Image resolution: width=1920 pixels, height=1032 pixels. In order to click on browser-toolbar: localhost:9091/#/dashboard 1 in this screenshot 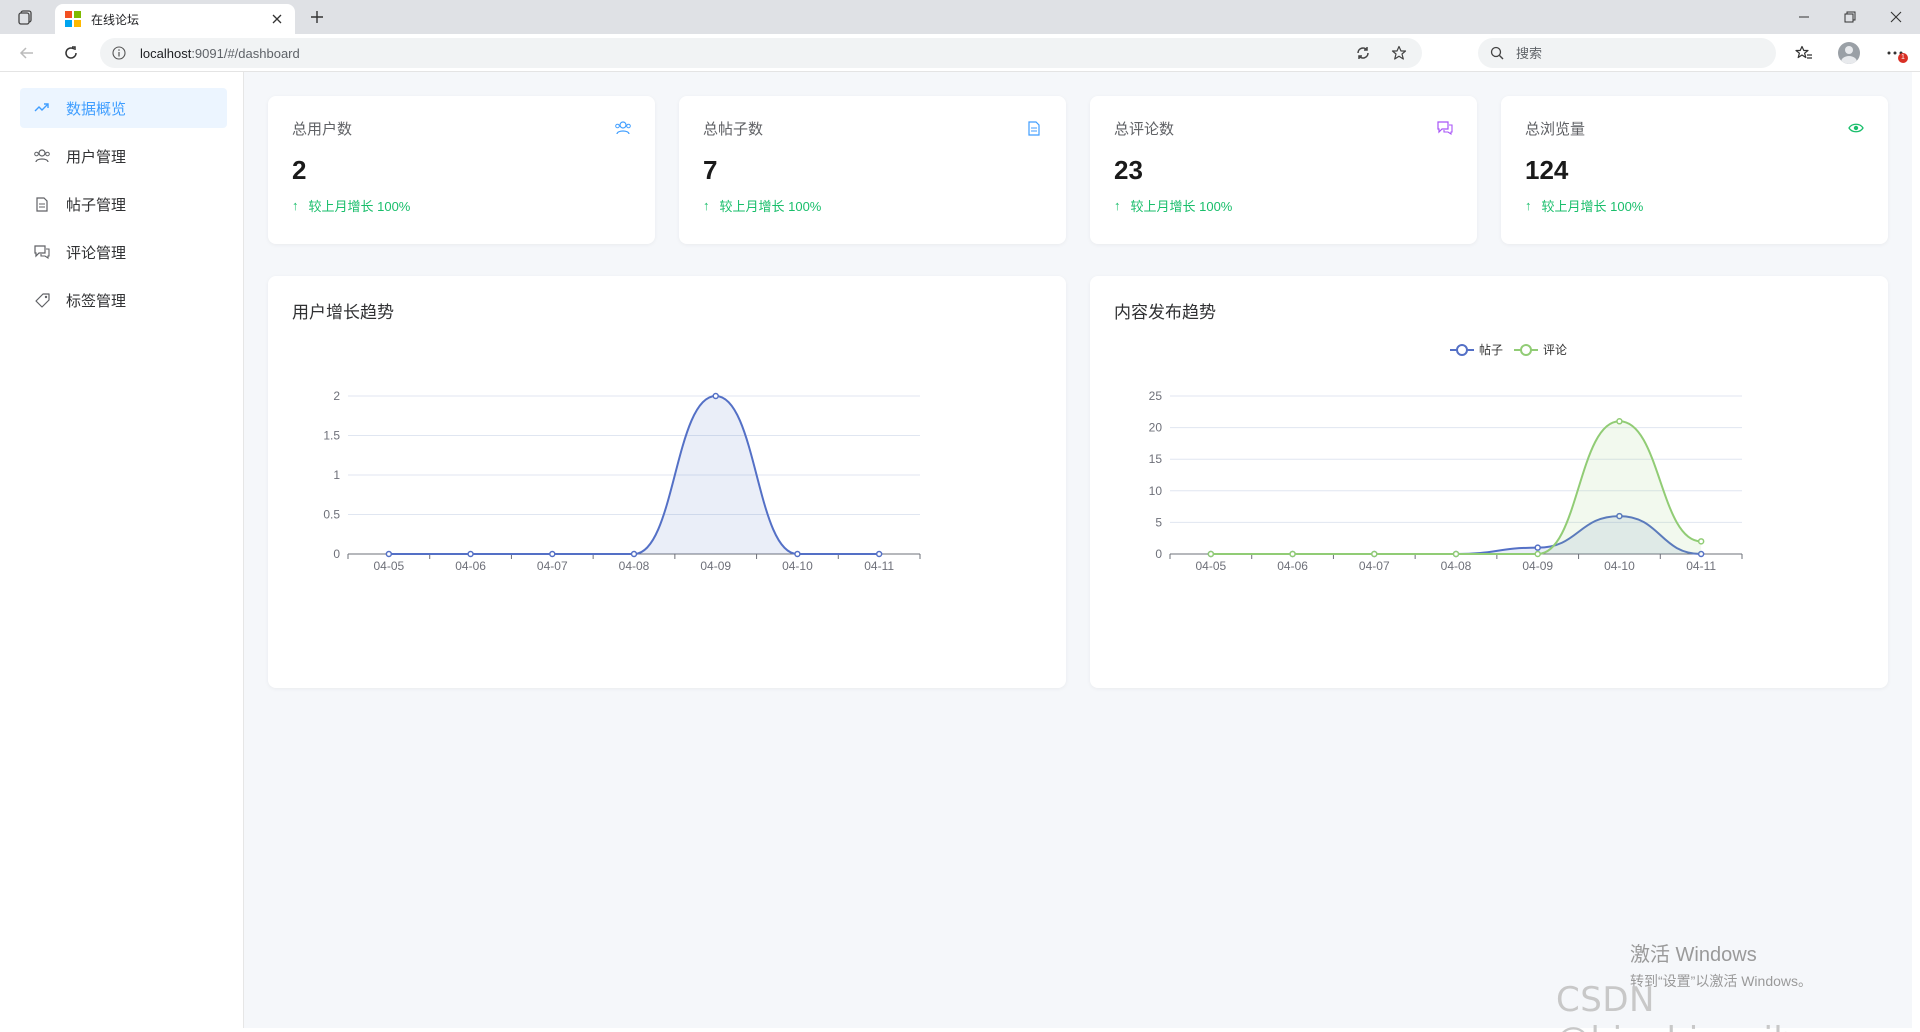, I will do `click(960, 53)`.